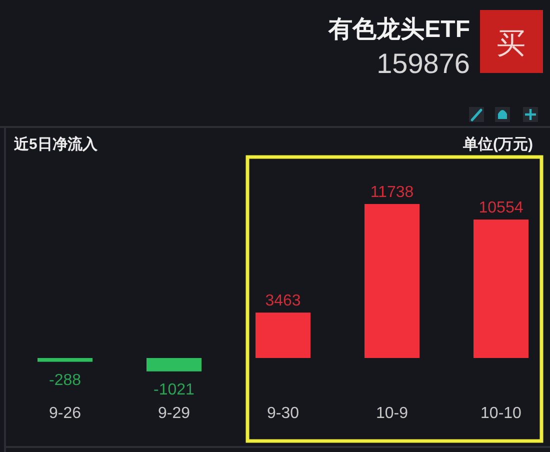 The width and height of the screenshot is (550, 452). What do you see at coordinates (283, 413) in the screenshot?
I see `x-tick-label: 9-30` at bounding box center [283, 413].